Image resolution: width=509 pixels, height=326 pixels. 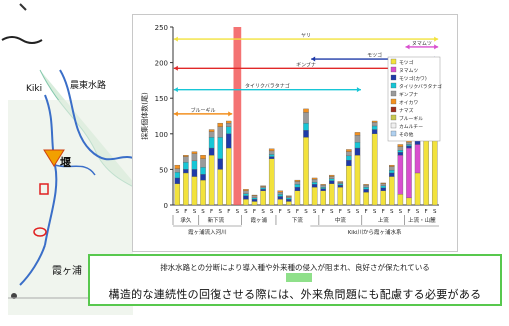 I want to click on legend-swatch, so click(x=393, y=125).